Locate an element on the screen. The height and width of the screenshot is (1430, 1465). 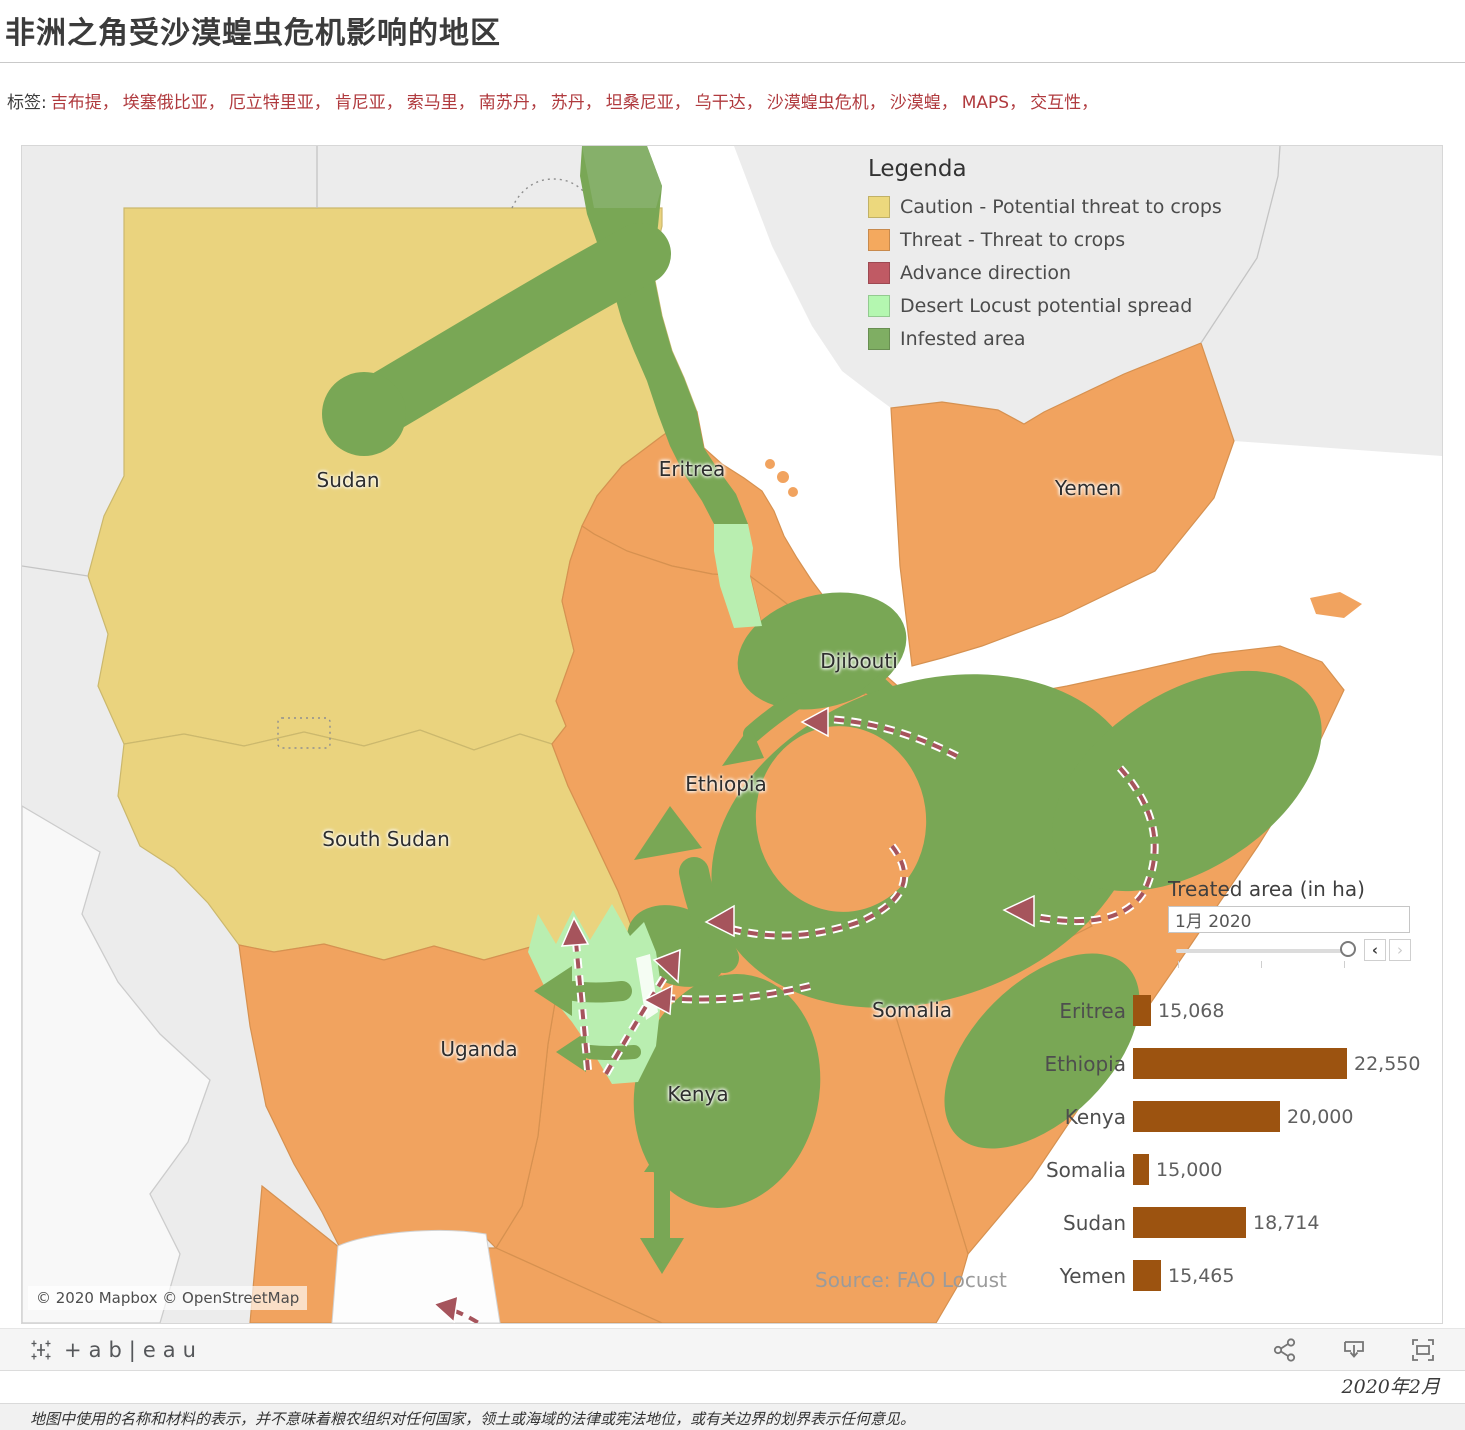
slider-track is located at coordinates (1262, 951).